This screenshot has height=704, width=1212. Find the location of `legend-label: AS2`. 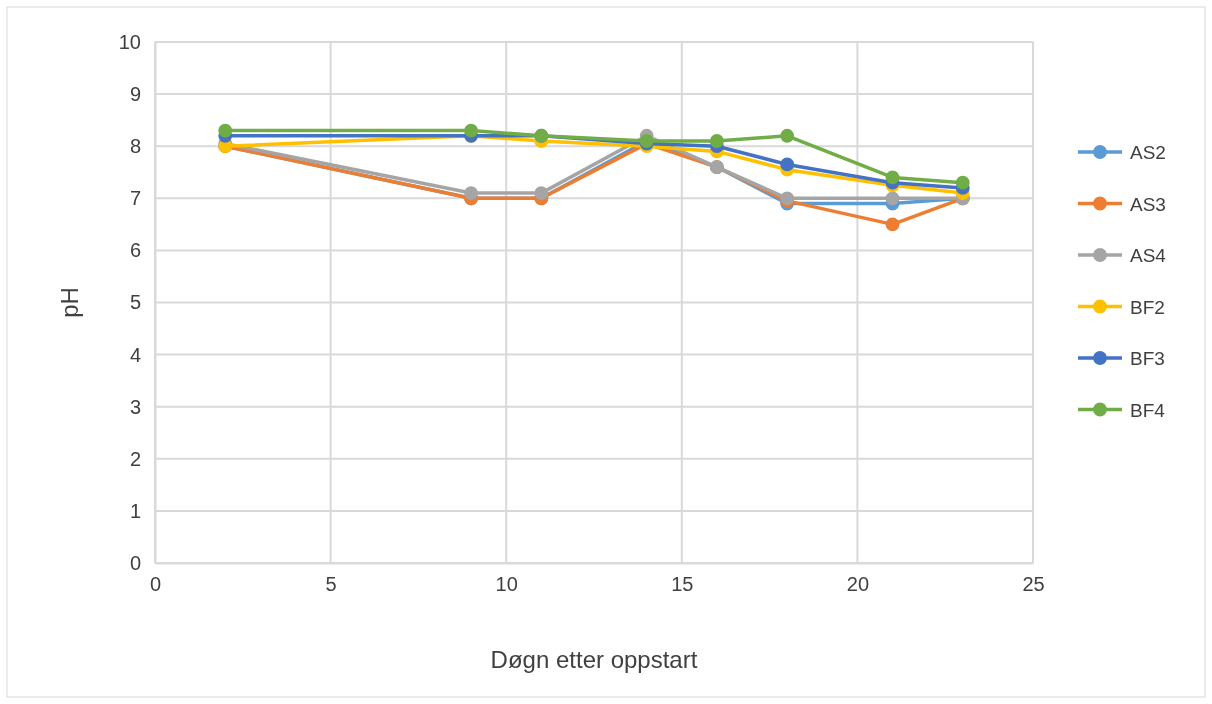

legend-label: AS2 is located at coordinates (1148, 152).